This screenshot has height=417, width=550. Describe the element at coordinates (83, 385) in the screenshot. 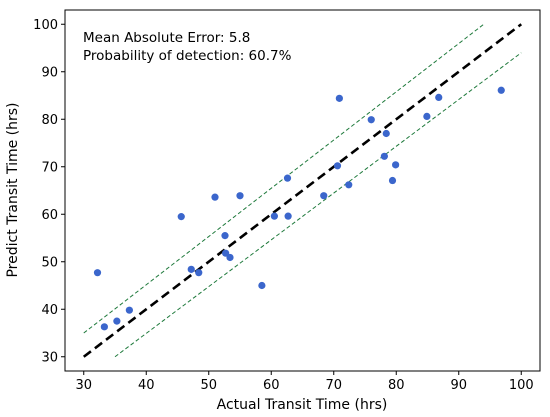

I see `x-tick-label: 30` at that location.